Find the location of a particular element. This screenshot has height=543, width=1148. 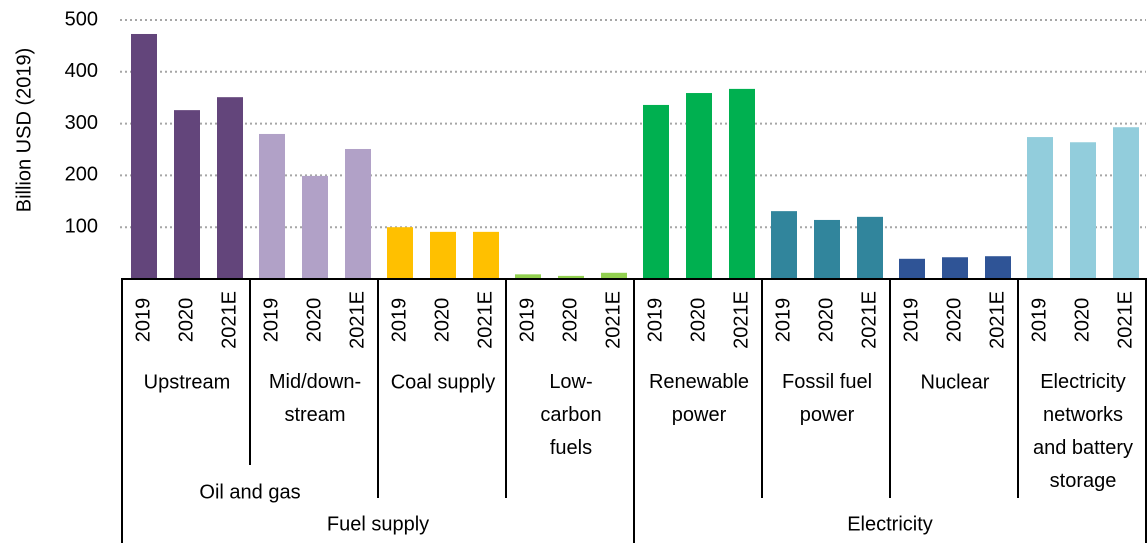

y-tick-label: 500 is located at coordinates (81, 19).